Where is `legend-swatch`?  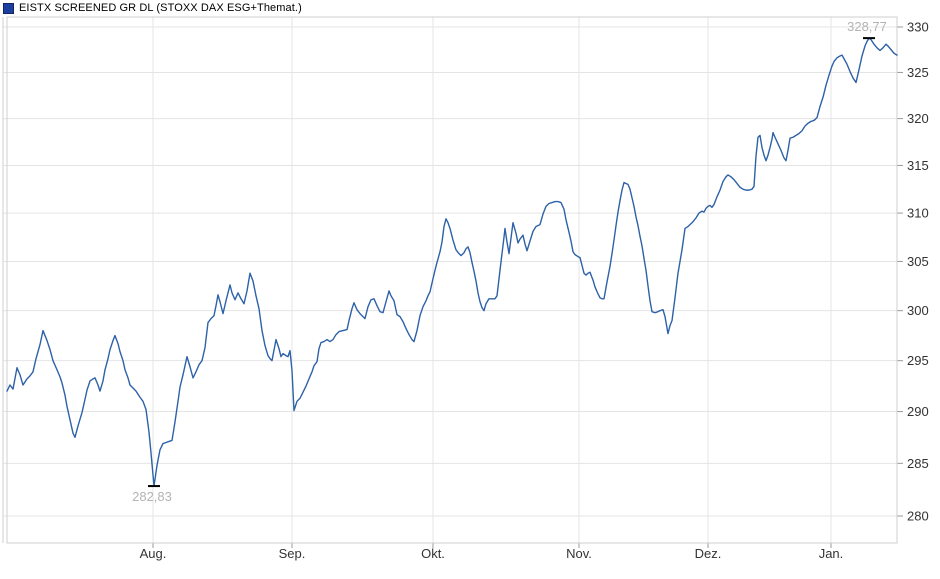 legend-swatch is located at coordinates (8, 8).